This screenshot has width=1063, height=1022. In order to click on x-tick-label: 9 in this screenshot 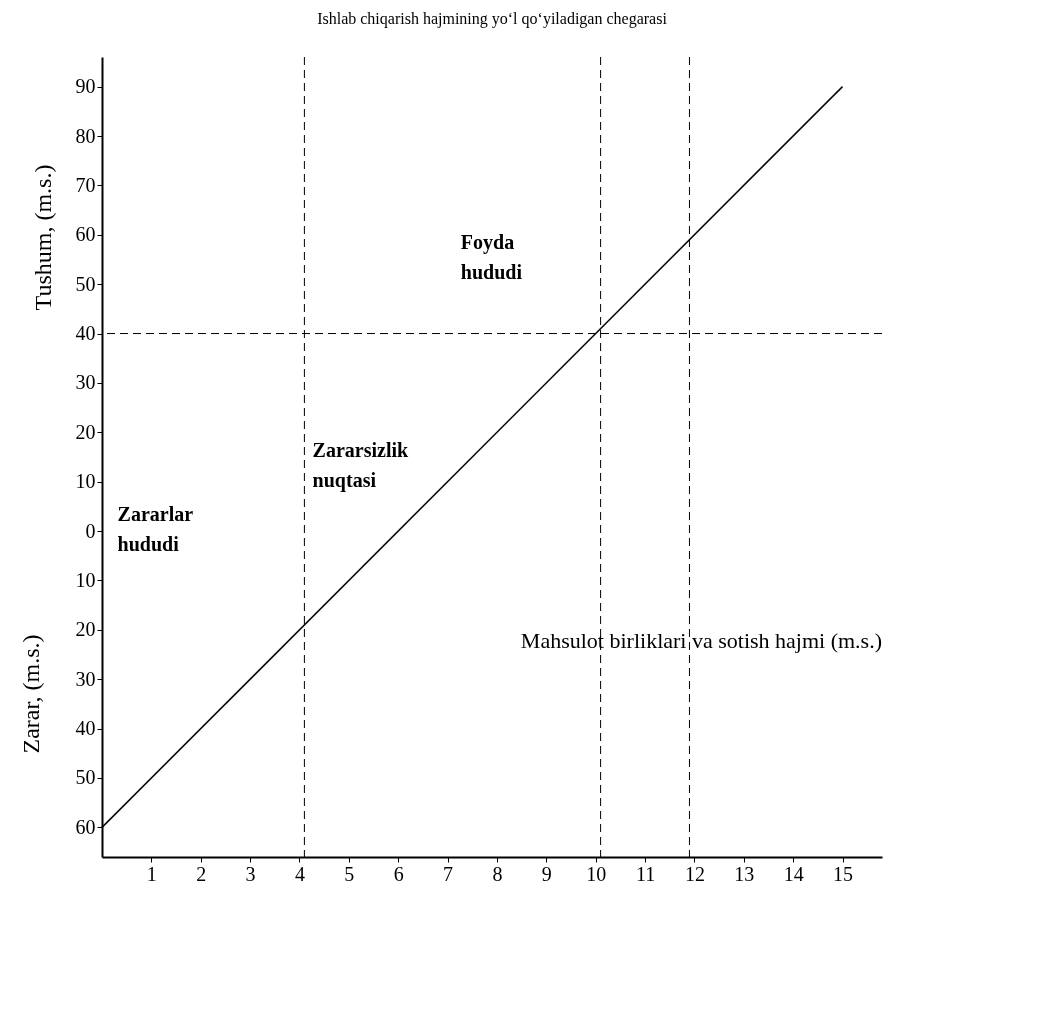, I will do `click(546, 873)`.